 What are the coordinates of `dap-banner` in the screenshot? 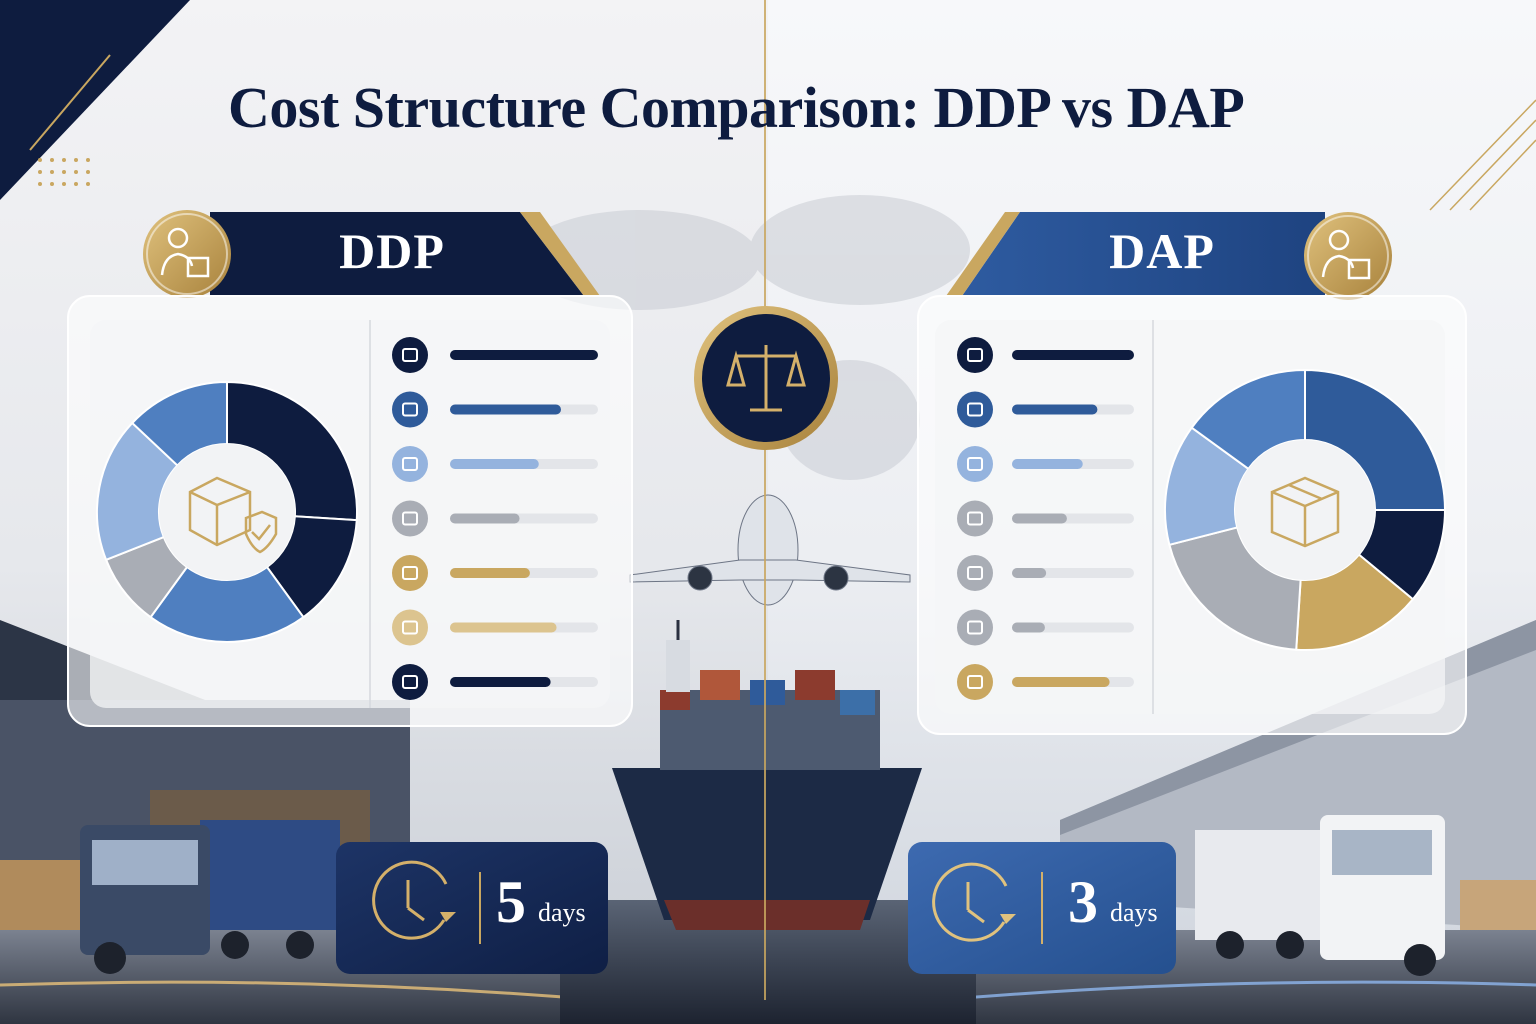 It's located at (1169, 256).